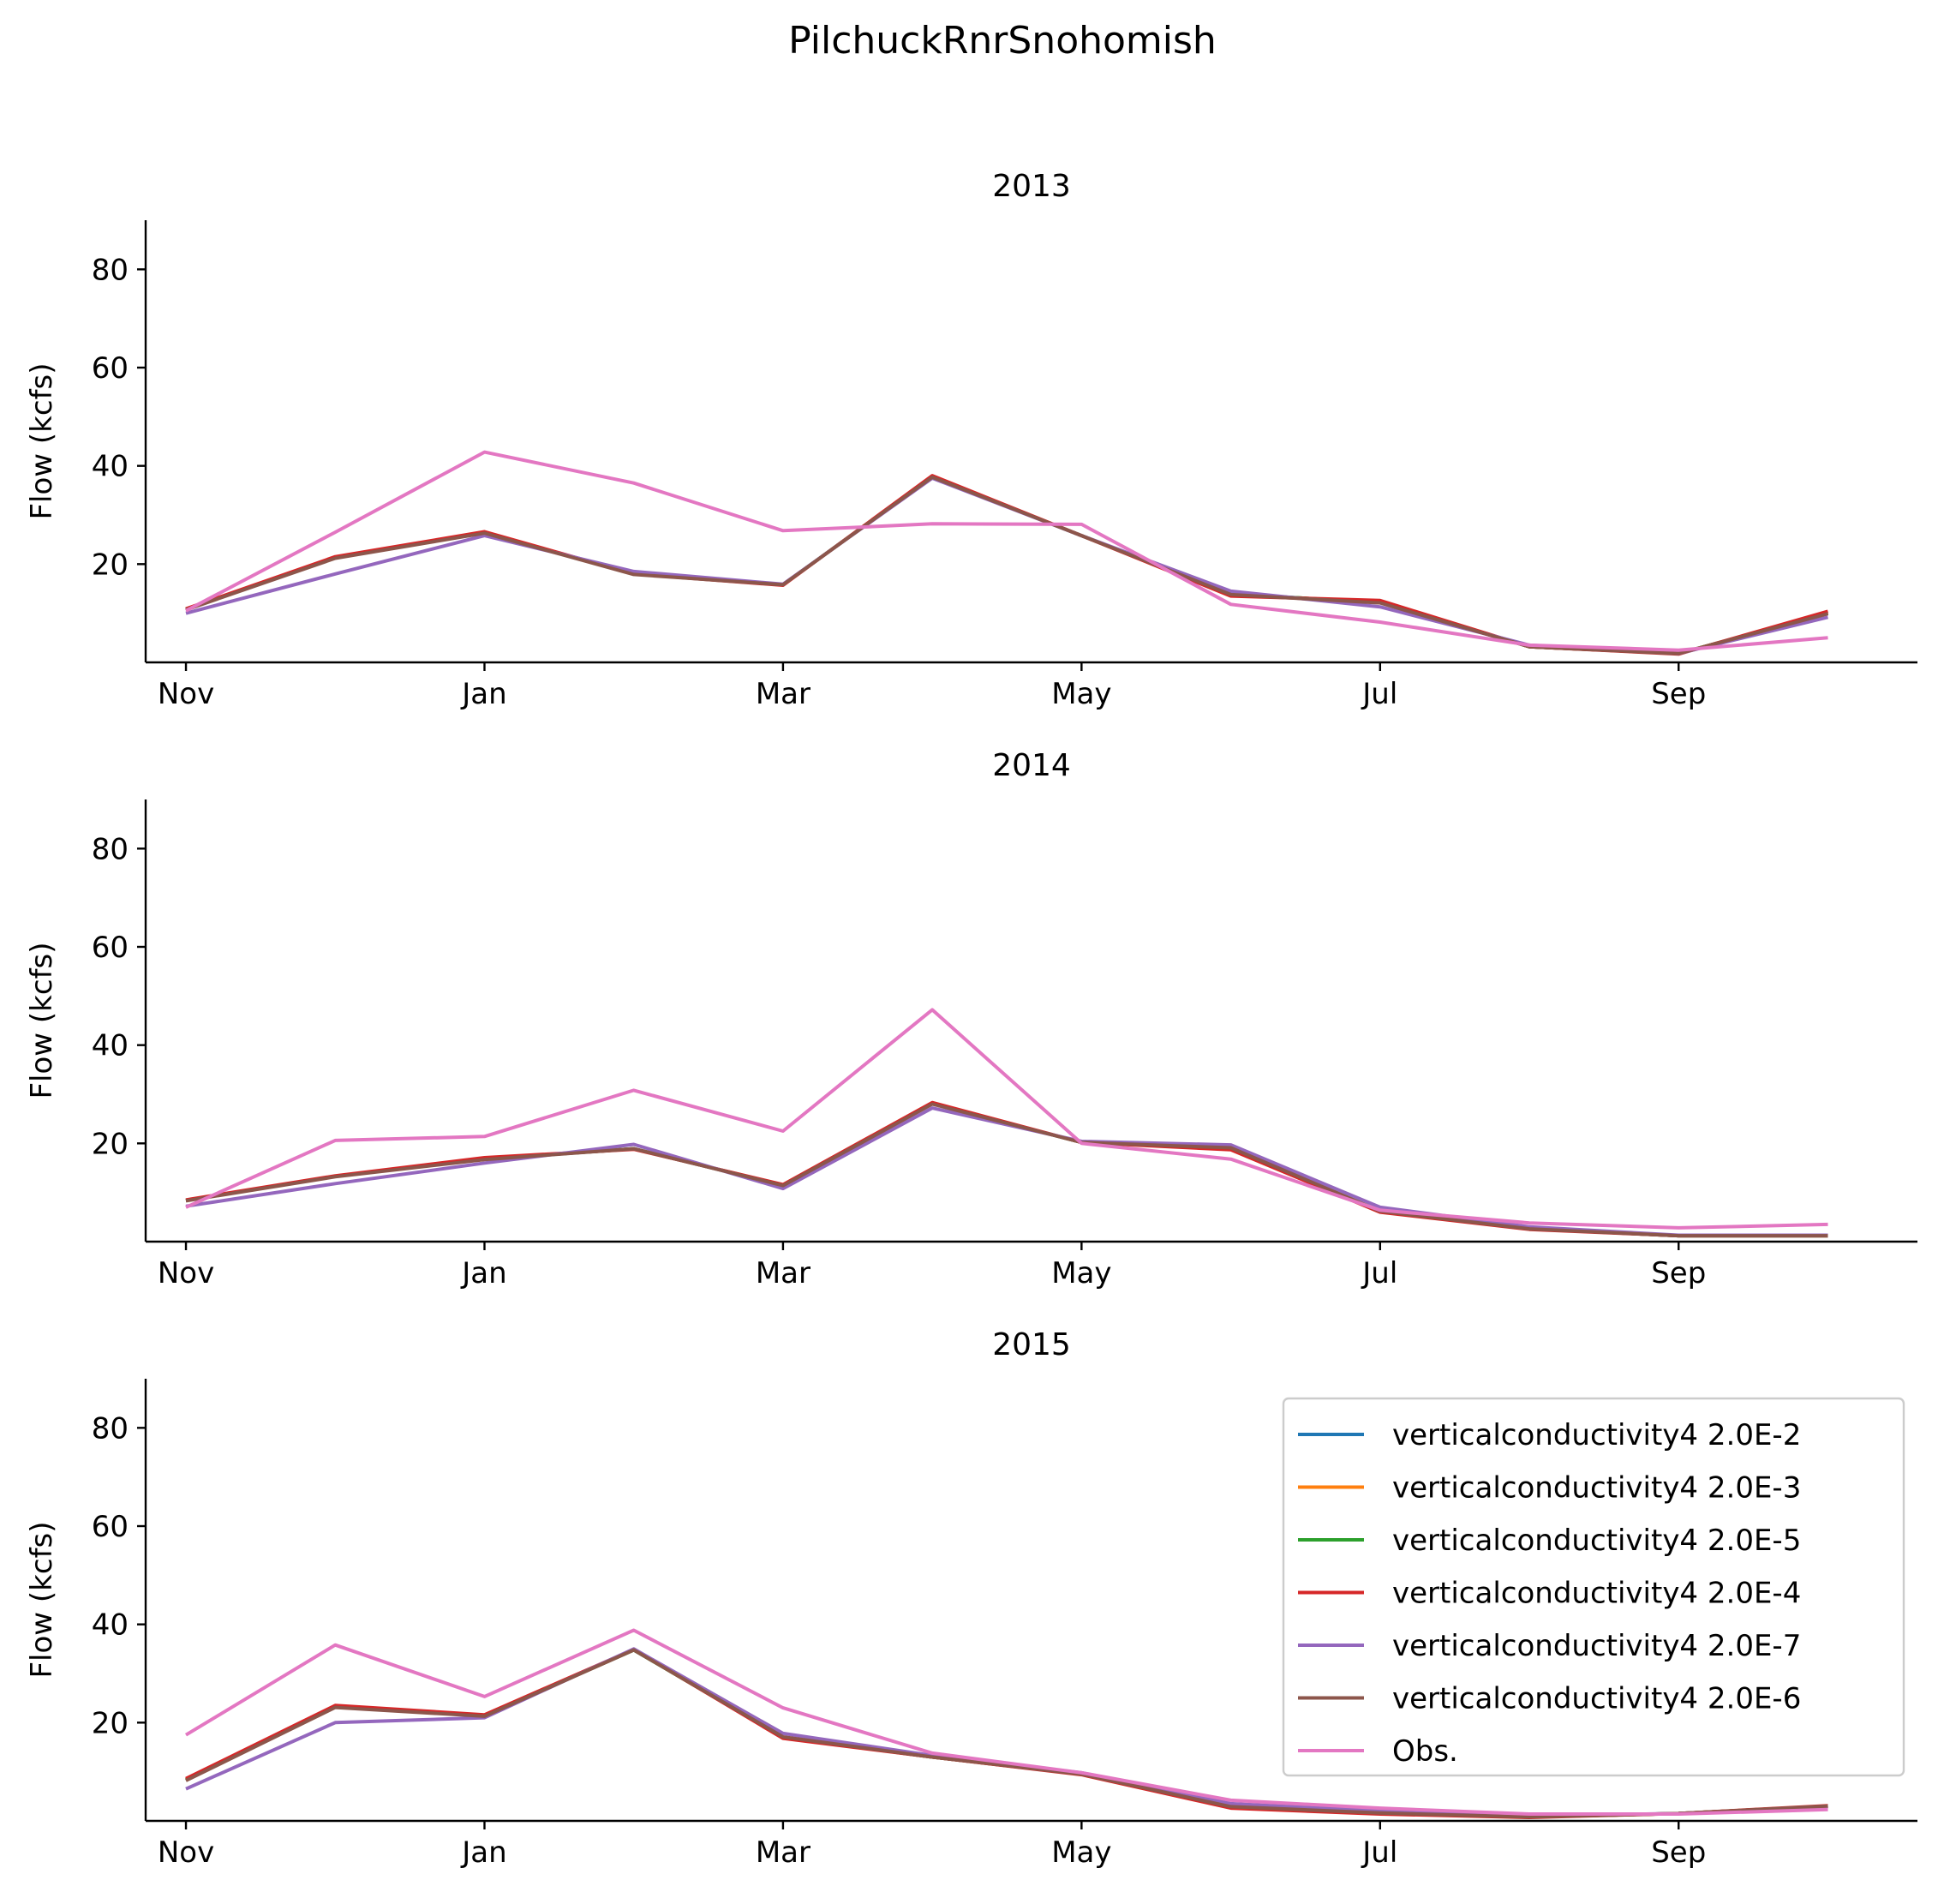 This screenshot has height=1904, width=1950. What do you see at coordinates (1596, 1646) in the screenshot?
I see `legend-label-verticalconductivity4-2-0e-7: verticalconductivity4 2.0E-7` at bounding box center [1596, 1646].